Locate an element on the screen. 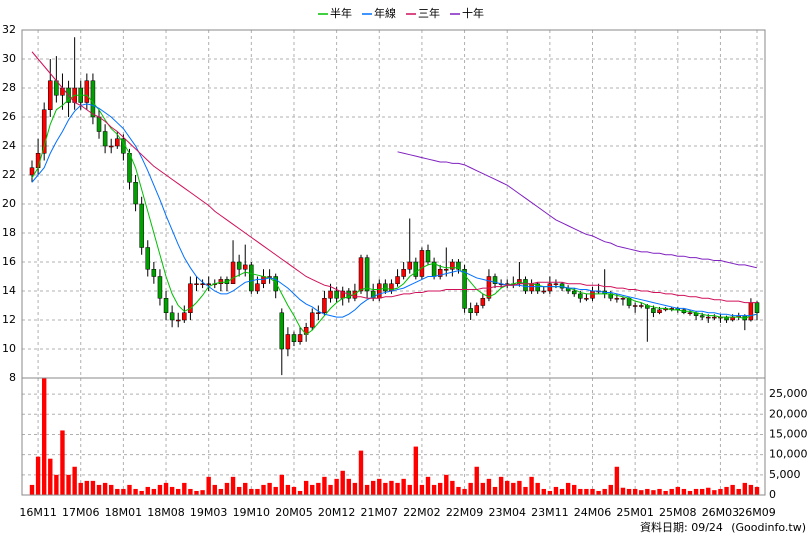  legend-label: 年線 is located at coordinates (385, 13).